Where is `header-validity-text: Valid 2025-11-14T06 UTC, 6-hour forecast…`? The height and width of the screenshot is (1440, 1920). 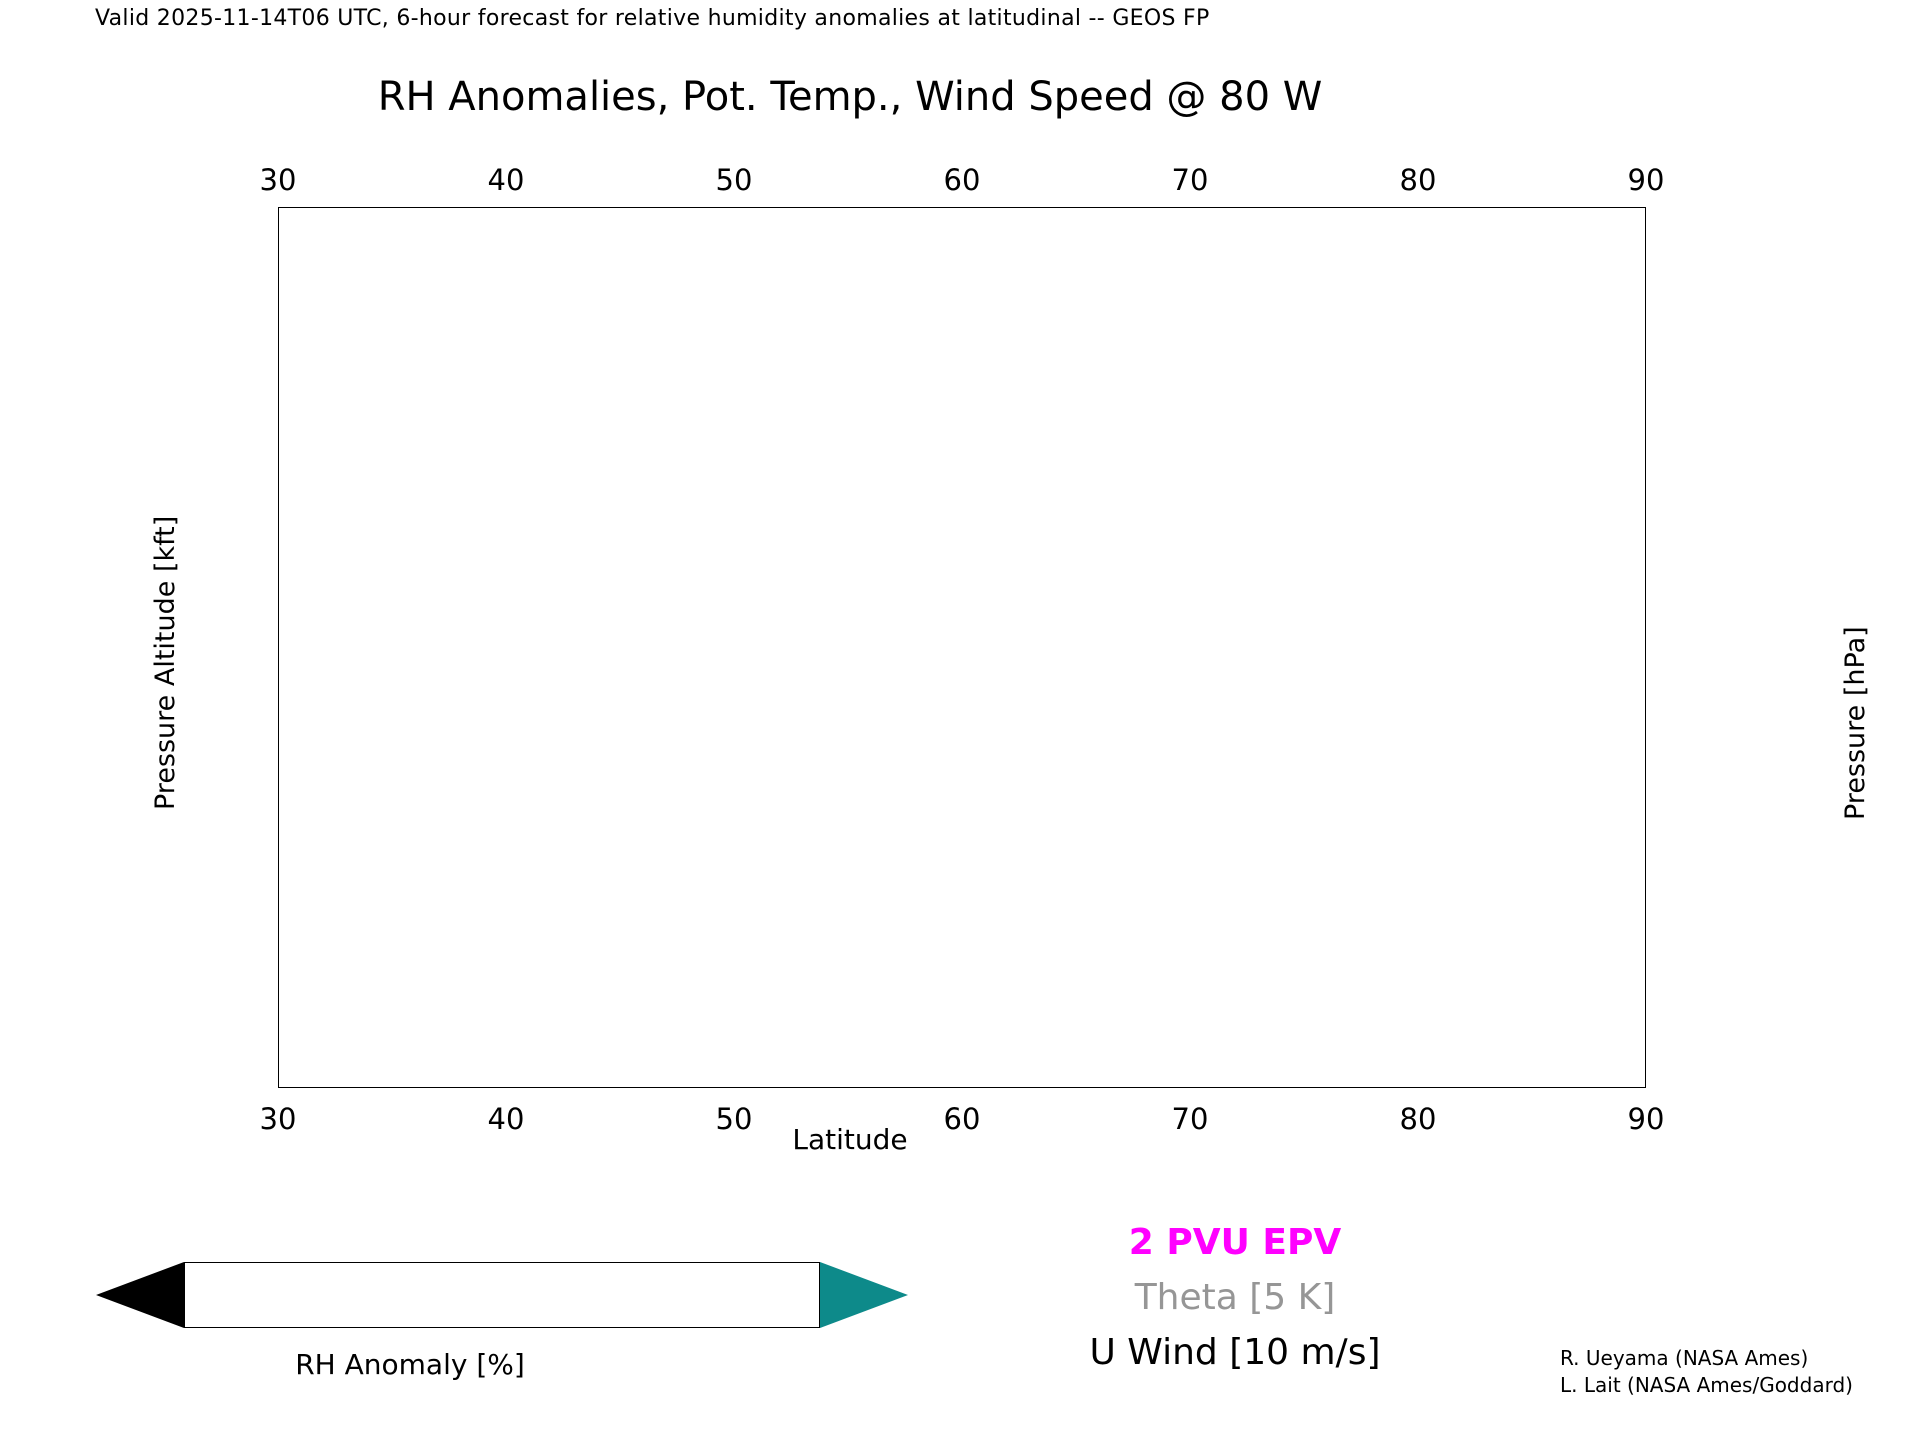 header-validity-text: Valid 2025-11-14T06 UTC, 6-hour forecast… is located at coordinates (652, 18).